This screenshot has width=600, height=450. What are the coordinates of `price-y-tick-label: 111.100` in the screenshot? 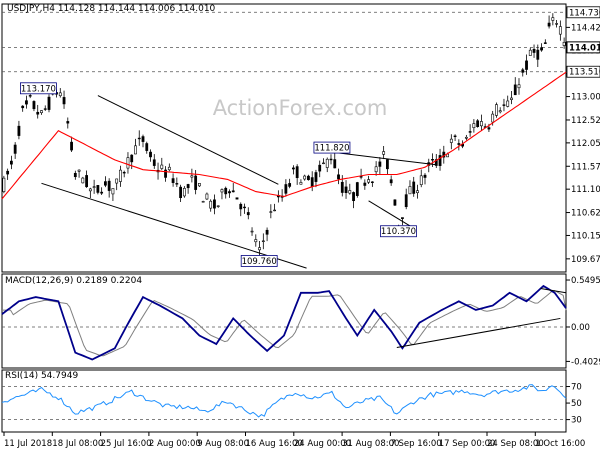 It's located at (585, 190).